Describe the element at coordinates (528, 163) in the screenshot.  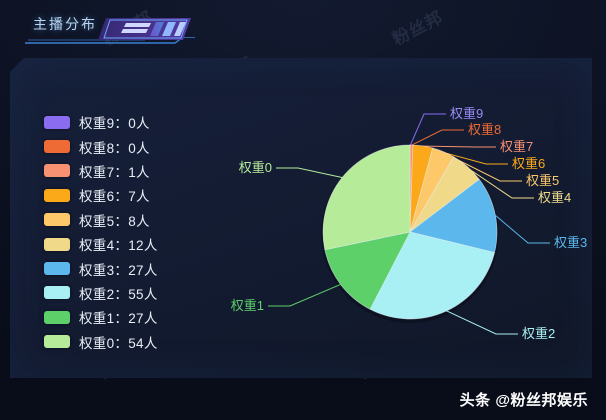
I see `pie-slice-label-权重6: 权重6` at that location.